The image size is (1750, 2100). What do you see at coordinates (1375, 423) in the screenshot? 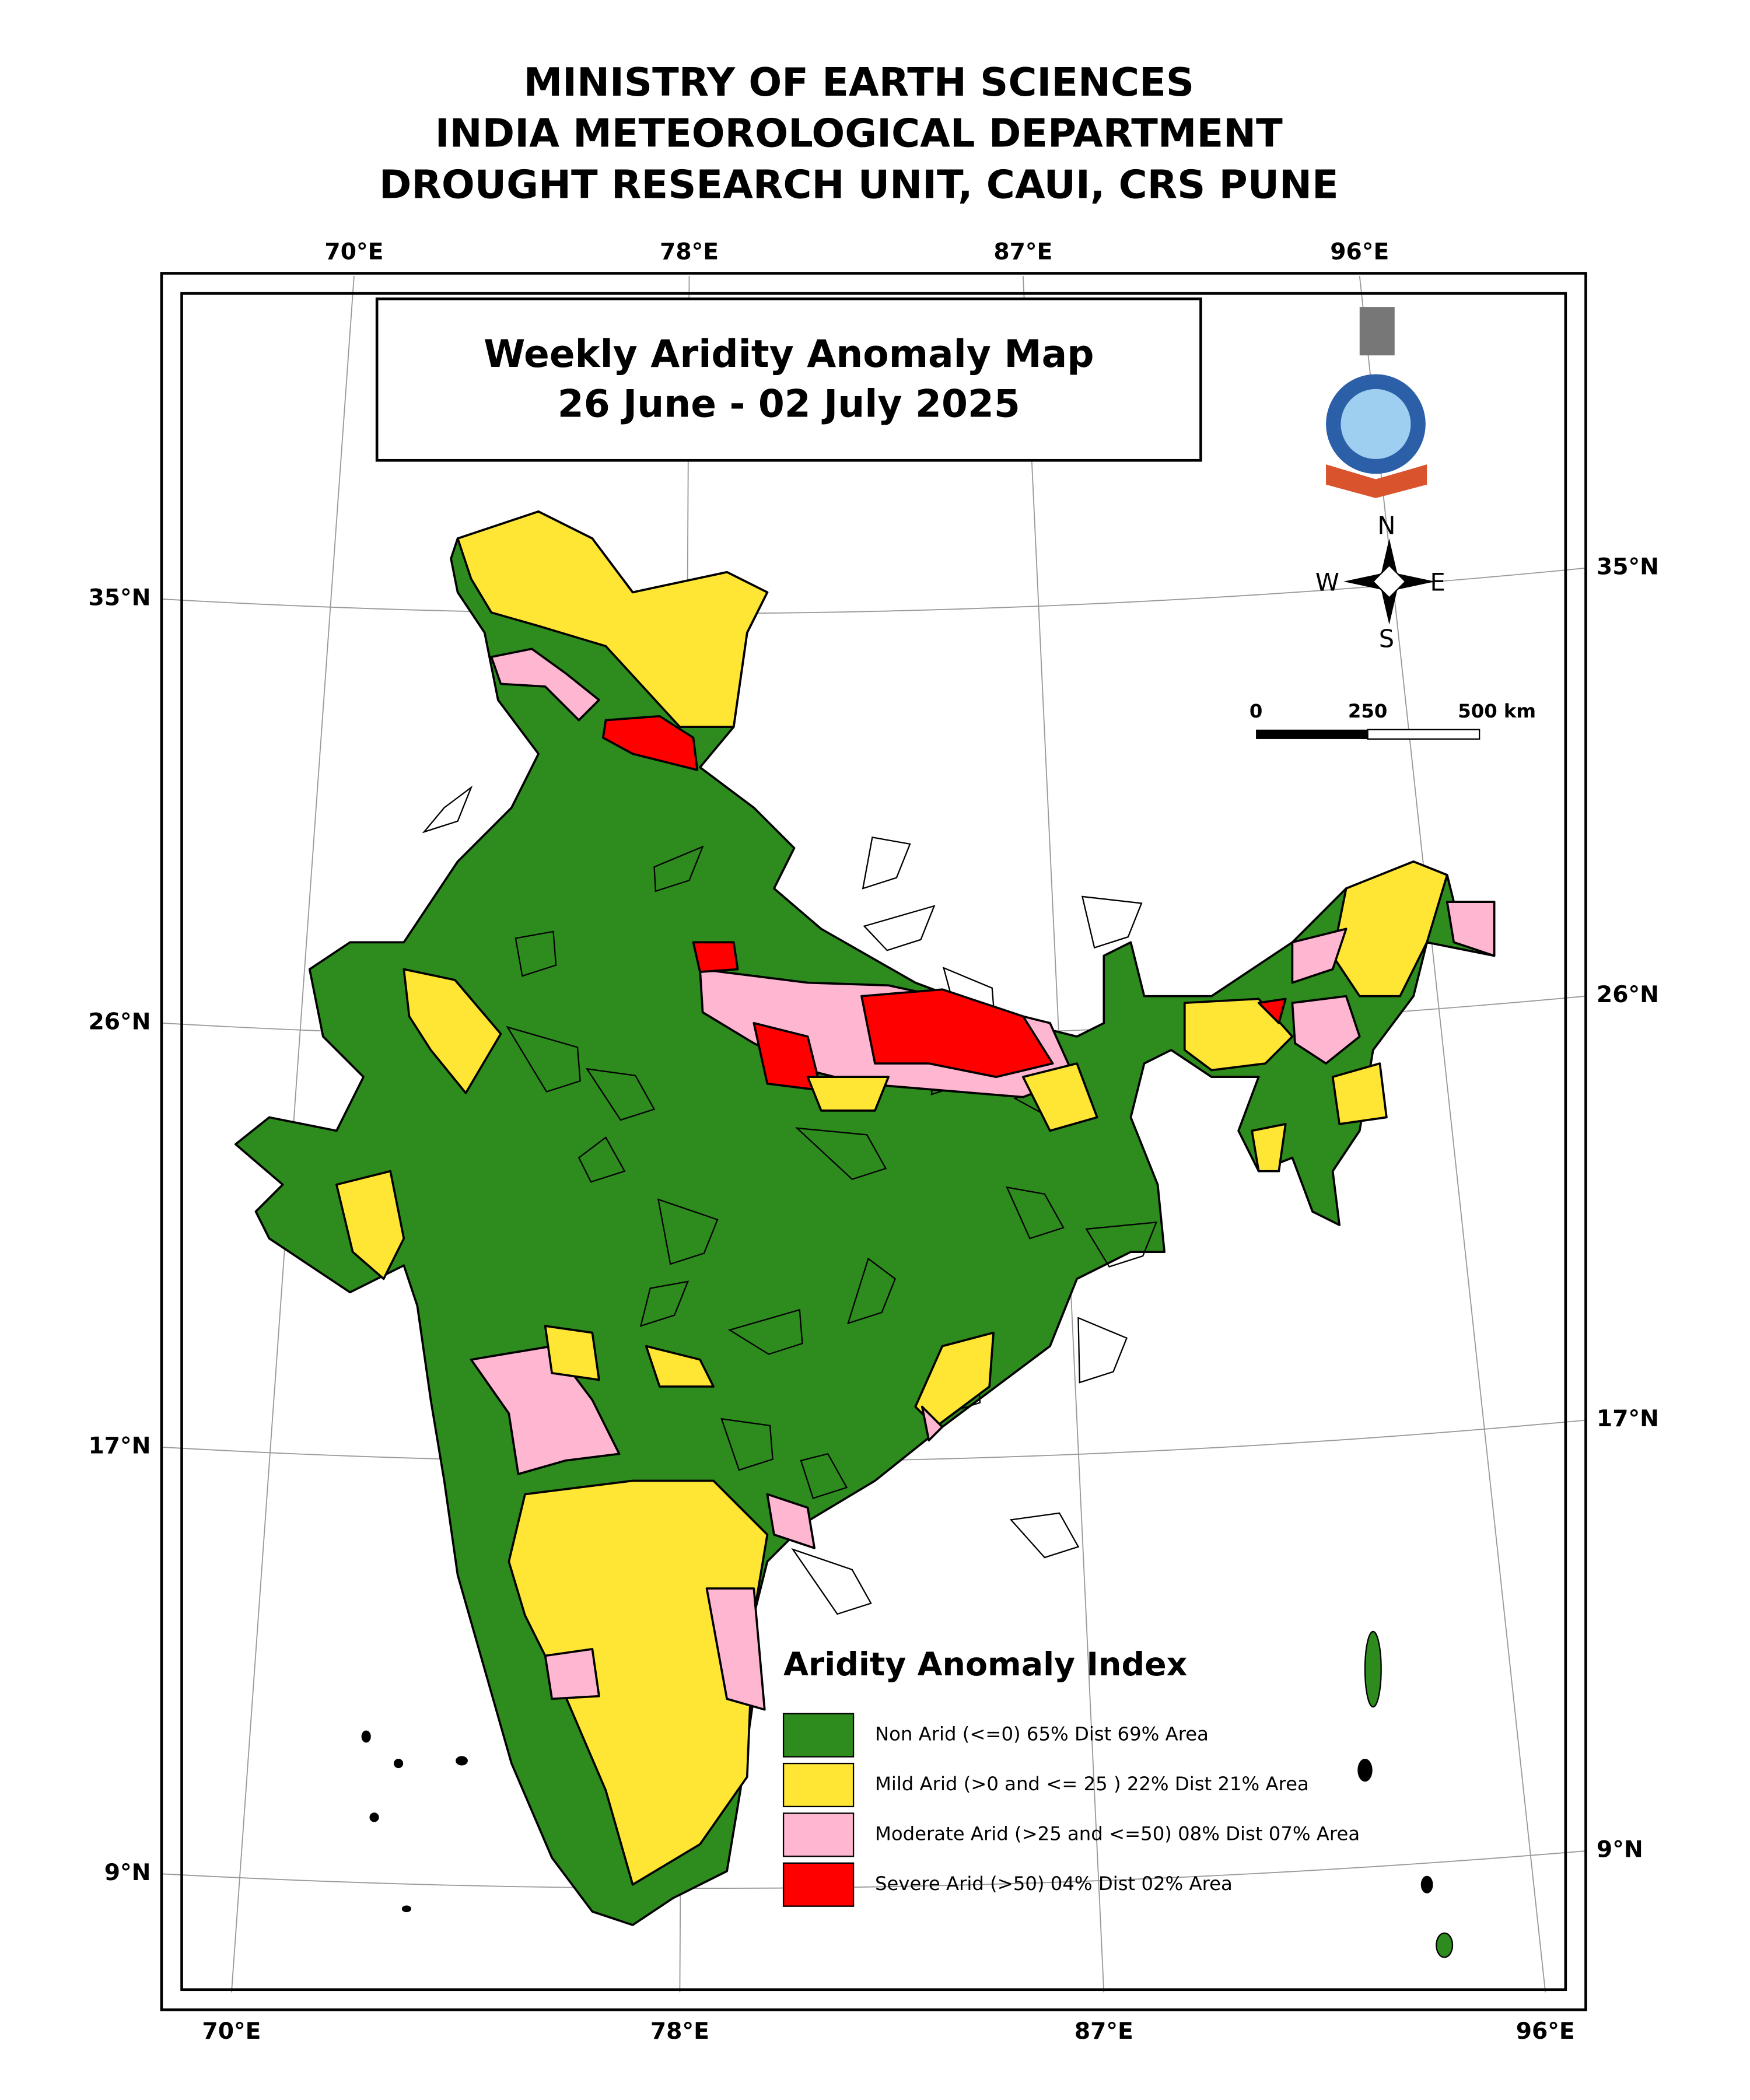
I see `logo-globe` at bounding box center [1375, 423].